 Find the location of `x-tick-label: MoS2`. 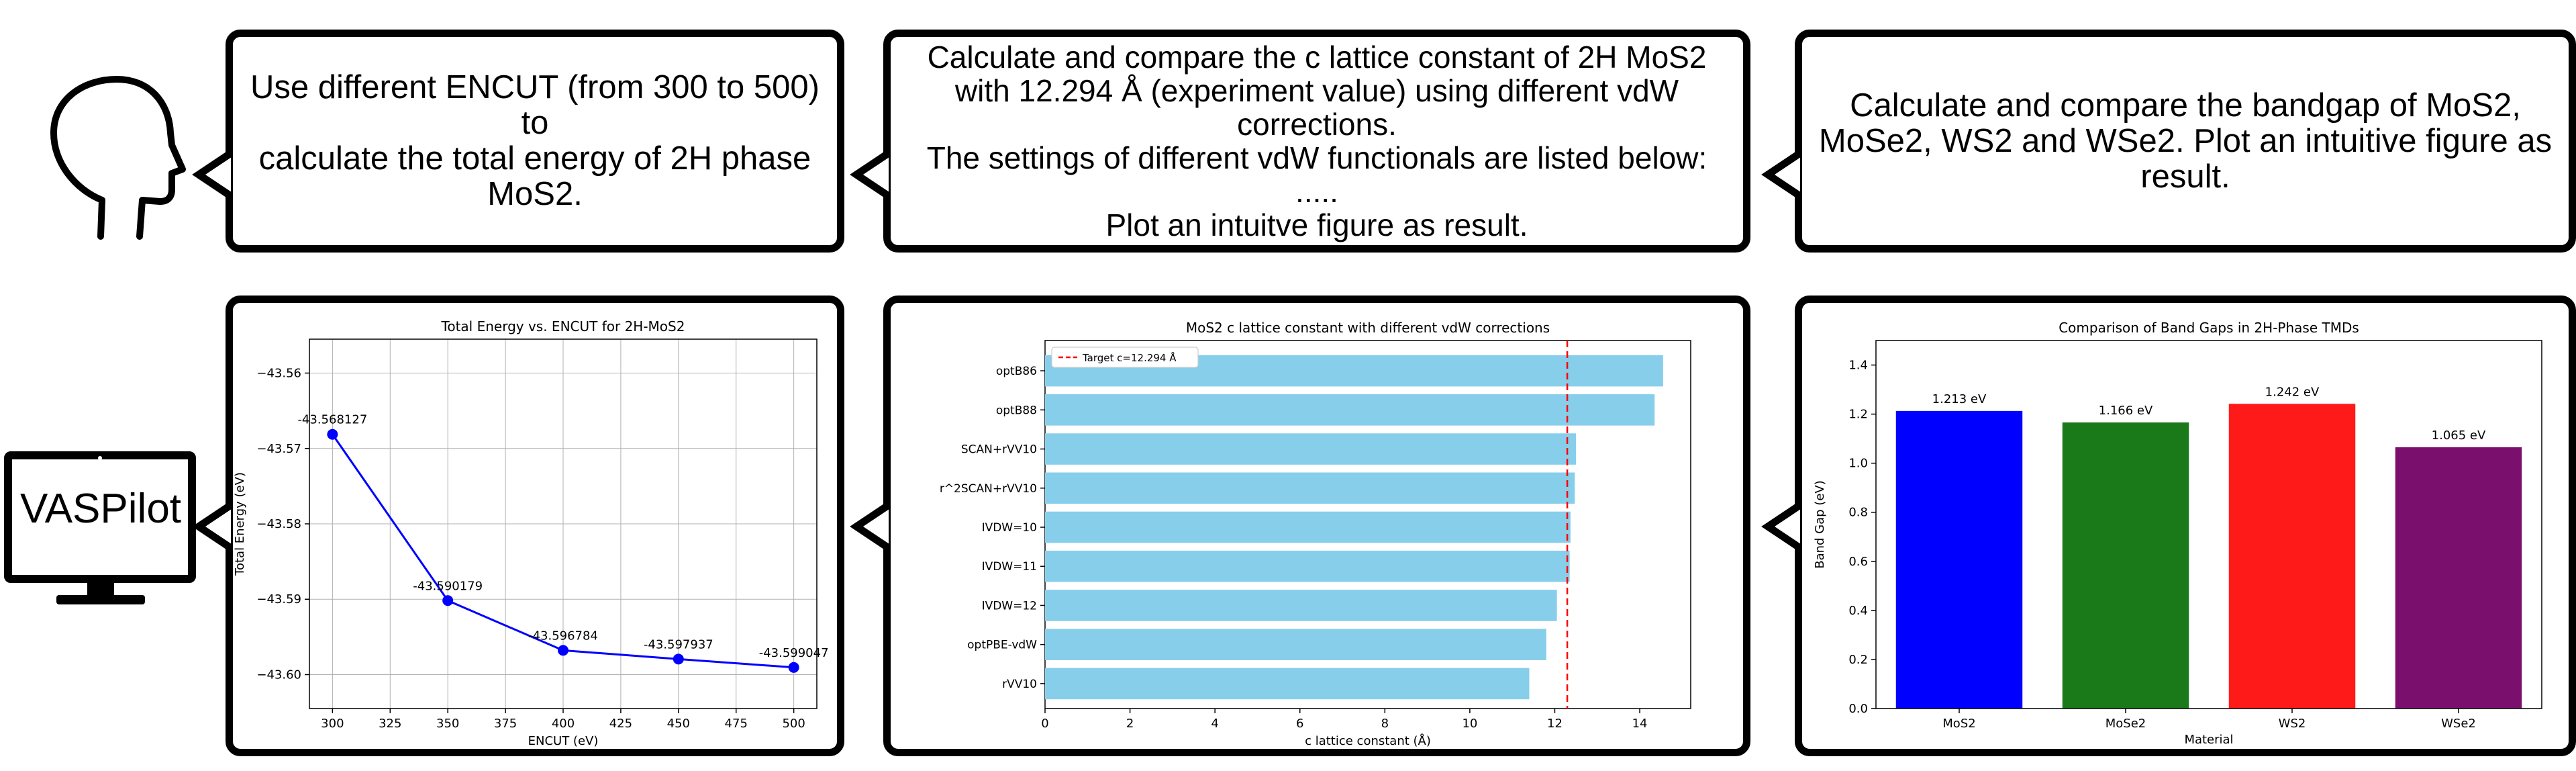

x-tick-label: MoS2 is located at coordinates (1958, 724).